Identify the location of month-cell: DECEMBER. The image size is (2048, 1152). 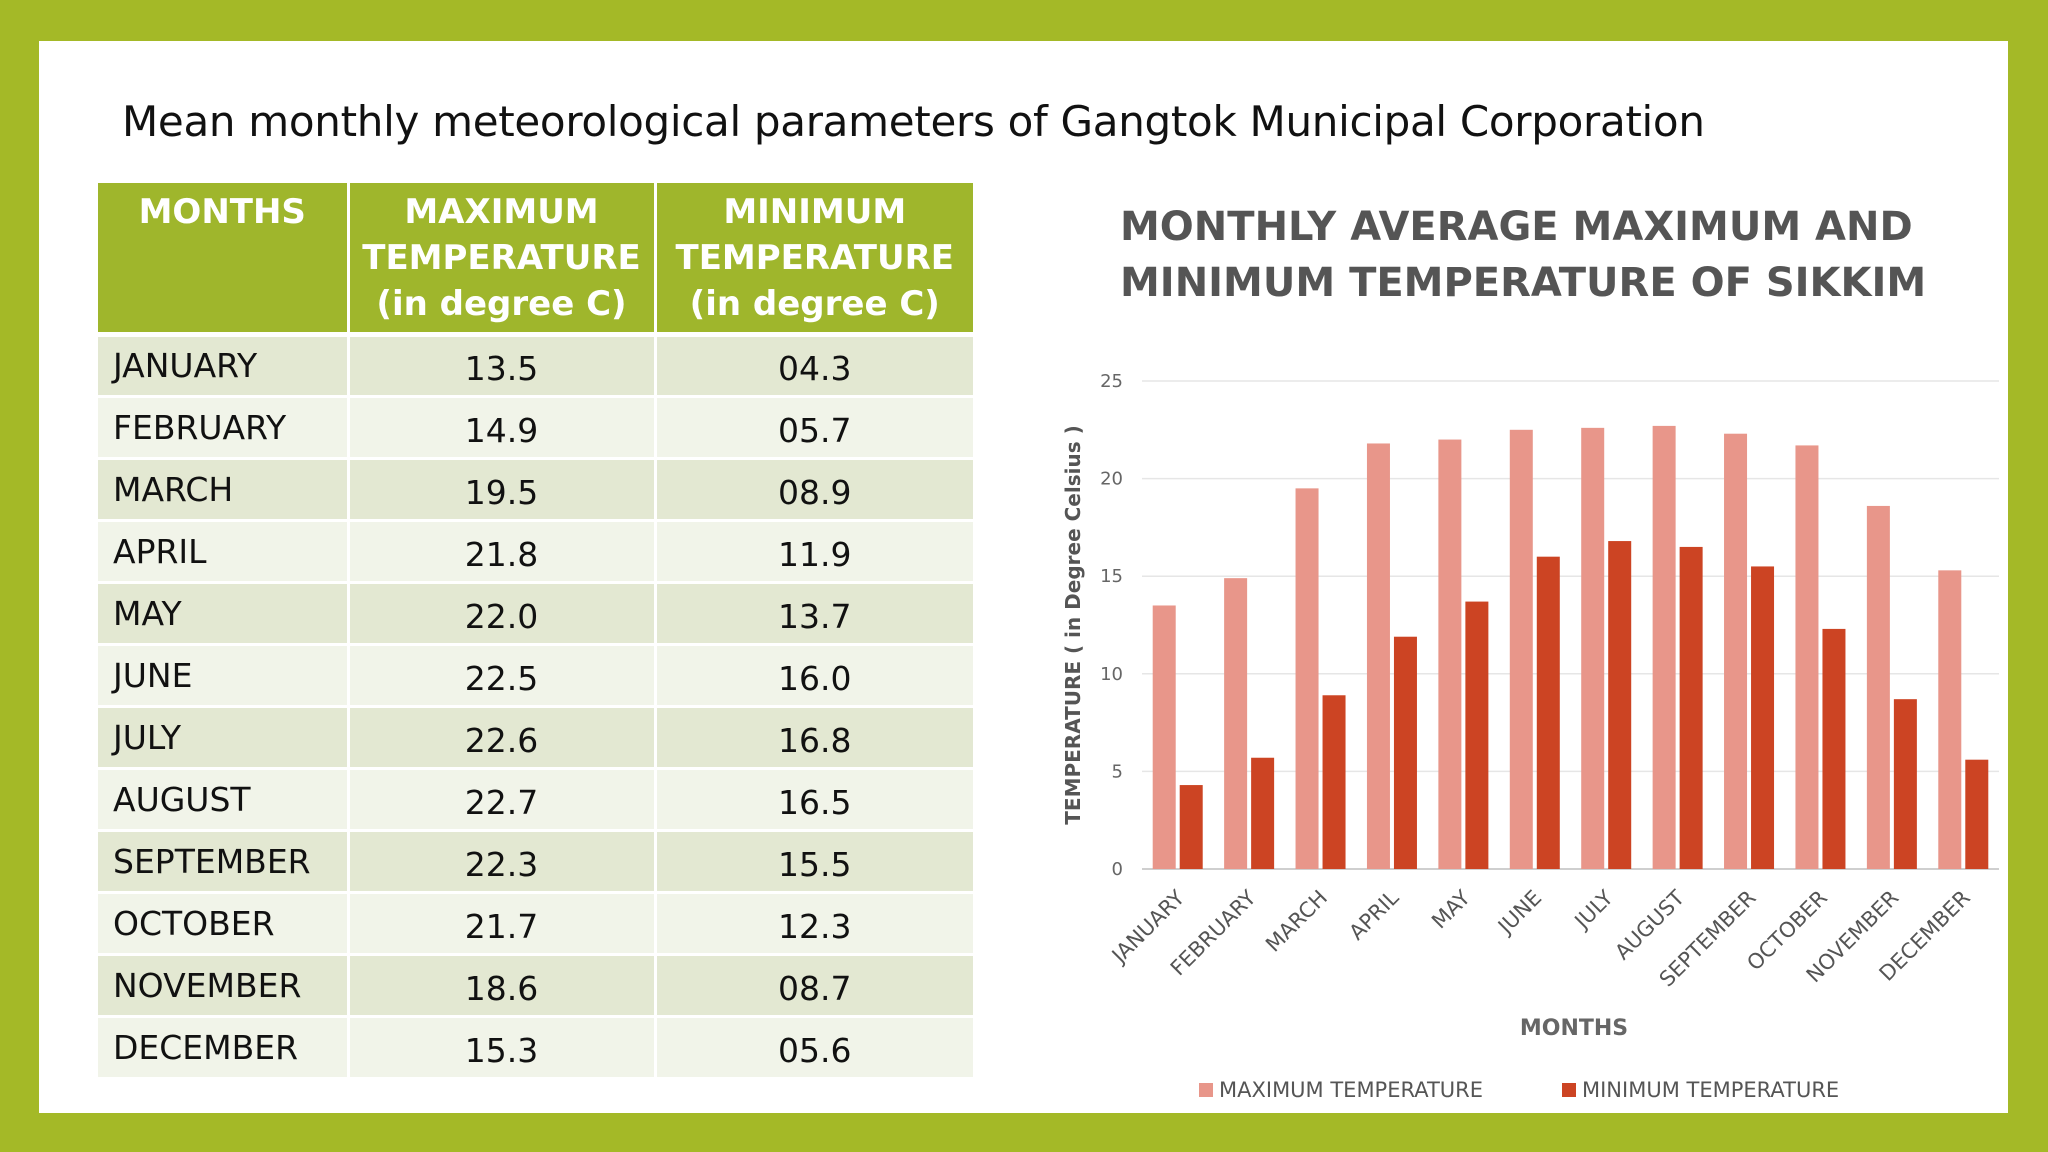
(224, 1048).